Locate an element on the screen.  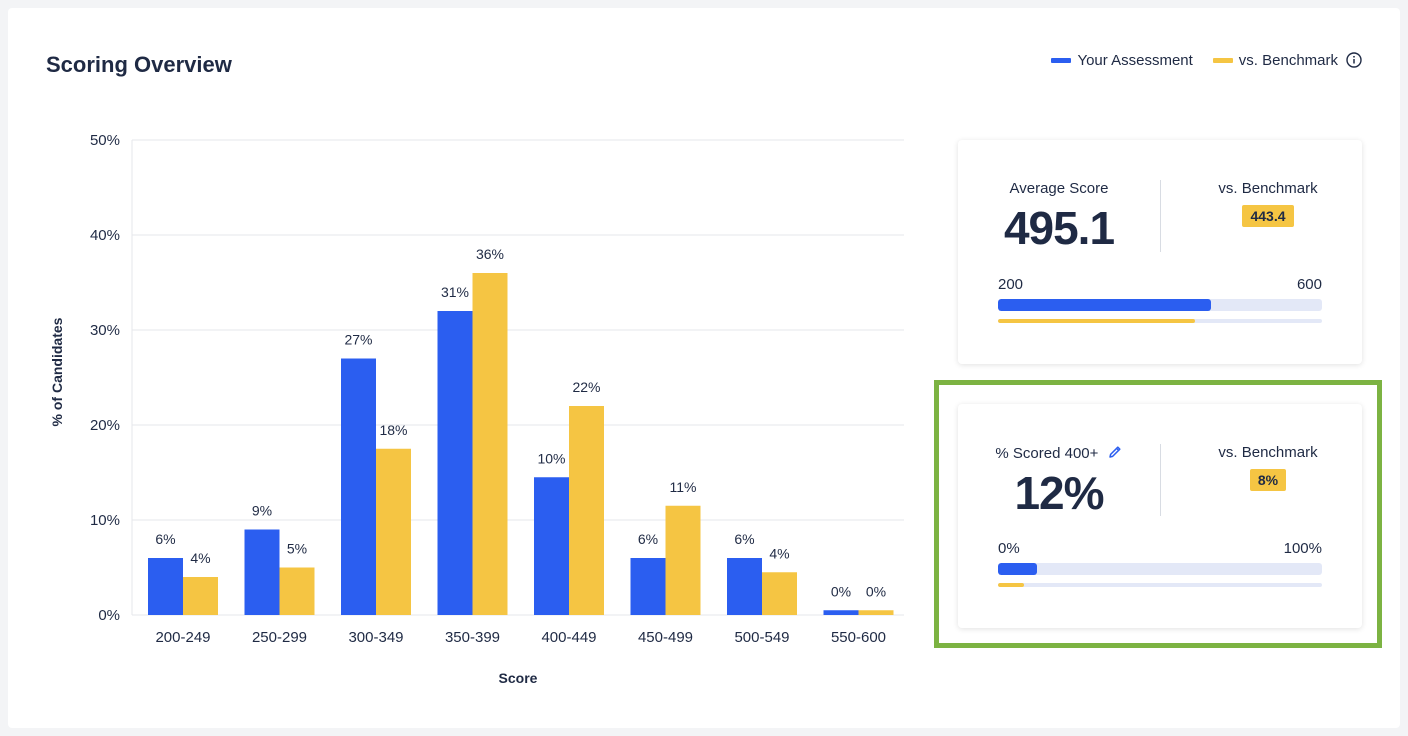
average-range-labels: 200 600 is located at coordinates (1160, 284).